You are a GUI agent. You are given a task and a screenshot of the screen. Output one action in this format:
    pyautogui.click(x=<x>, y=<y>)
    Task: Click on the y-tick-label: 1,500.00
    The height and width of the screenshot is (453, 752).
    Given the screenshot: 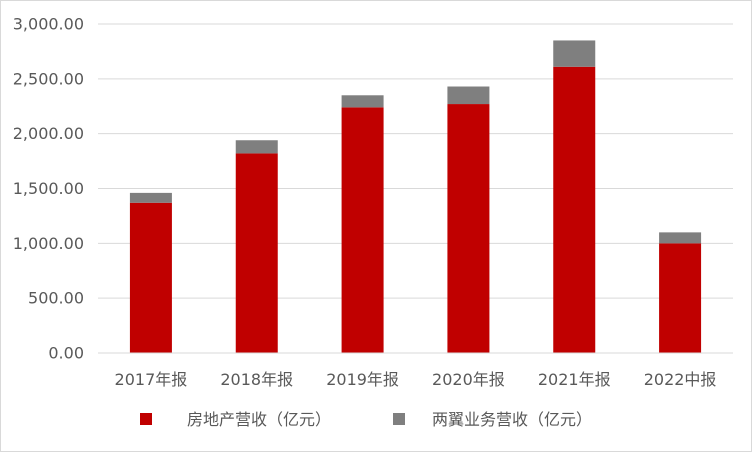 What is the action you would take?
    pyautogui.click(x=48, y=188)
    